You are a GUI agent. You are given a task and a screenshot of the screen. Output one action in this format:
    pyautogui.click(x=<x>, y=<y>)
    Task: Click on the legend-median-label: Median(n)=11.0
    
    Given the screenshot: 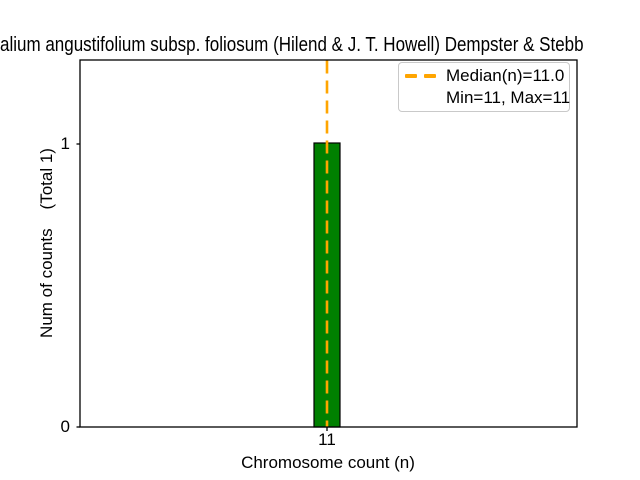 What is the action you would take?
    pyautogui.click(x=505, y=75)
    